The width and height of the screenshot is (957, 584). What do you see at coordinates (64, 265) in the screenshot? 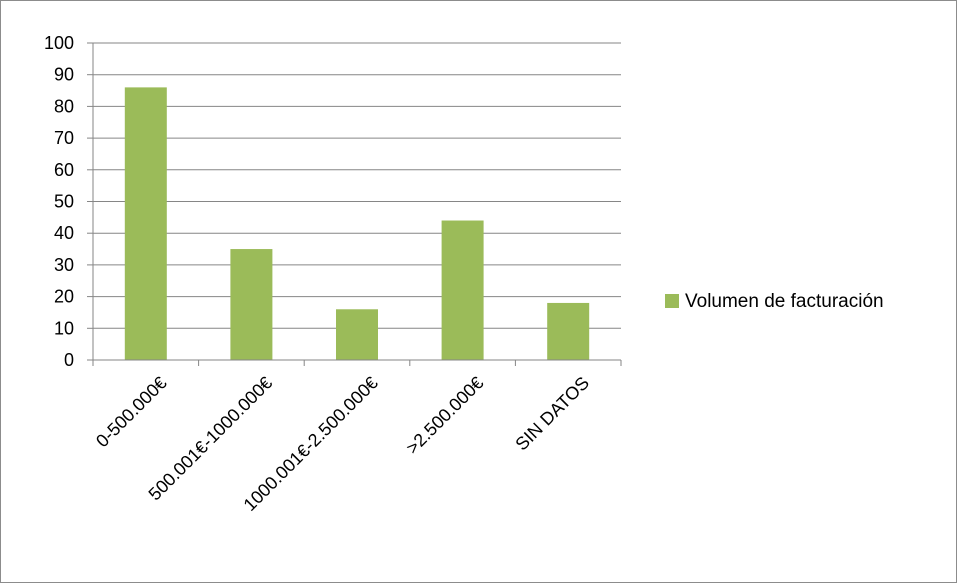
I see `y-tick-label: 30` at bounding box center [64, 265].